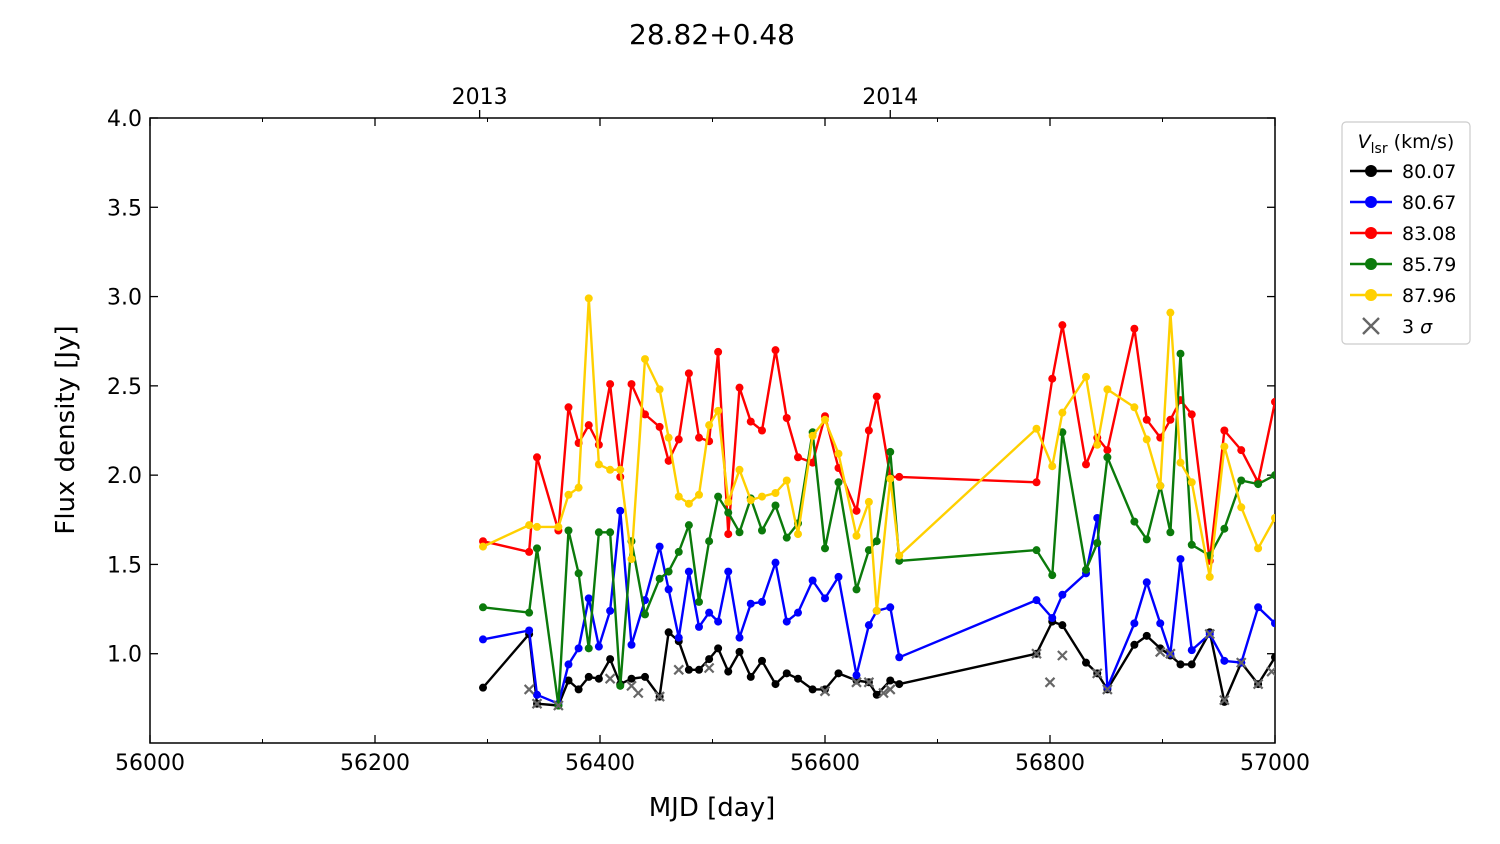  Describe the element at coordinates (66, 429) in the screenshot. I see `y-axis-title: Flux density [Jy]` at that location.